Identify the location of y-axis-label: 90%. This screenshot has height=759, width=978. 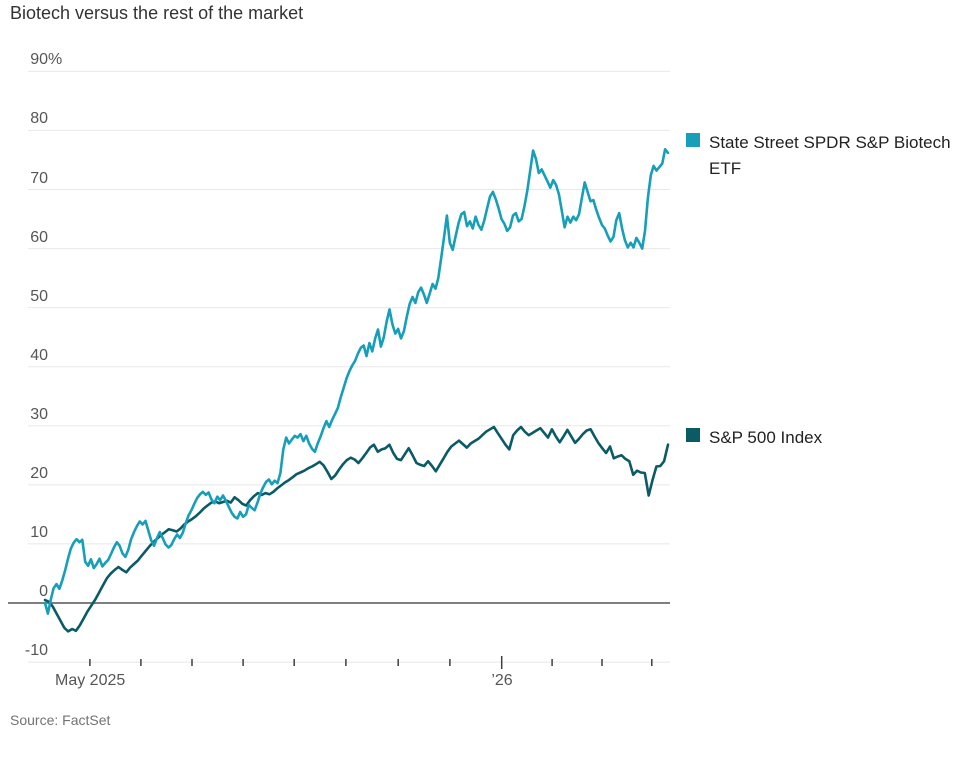
(31, 59).